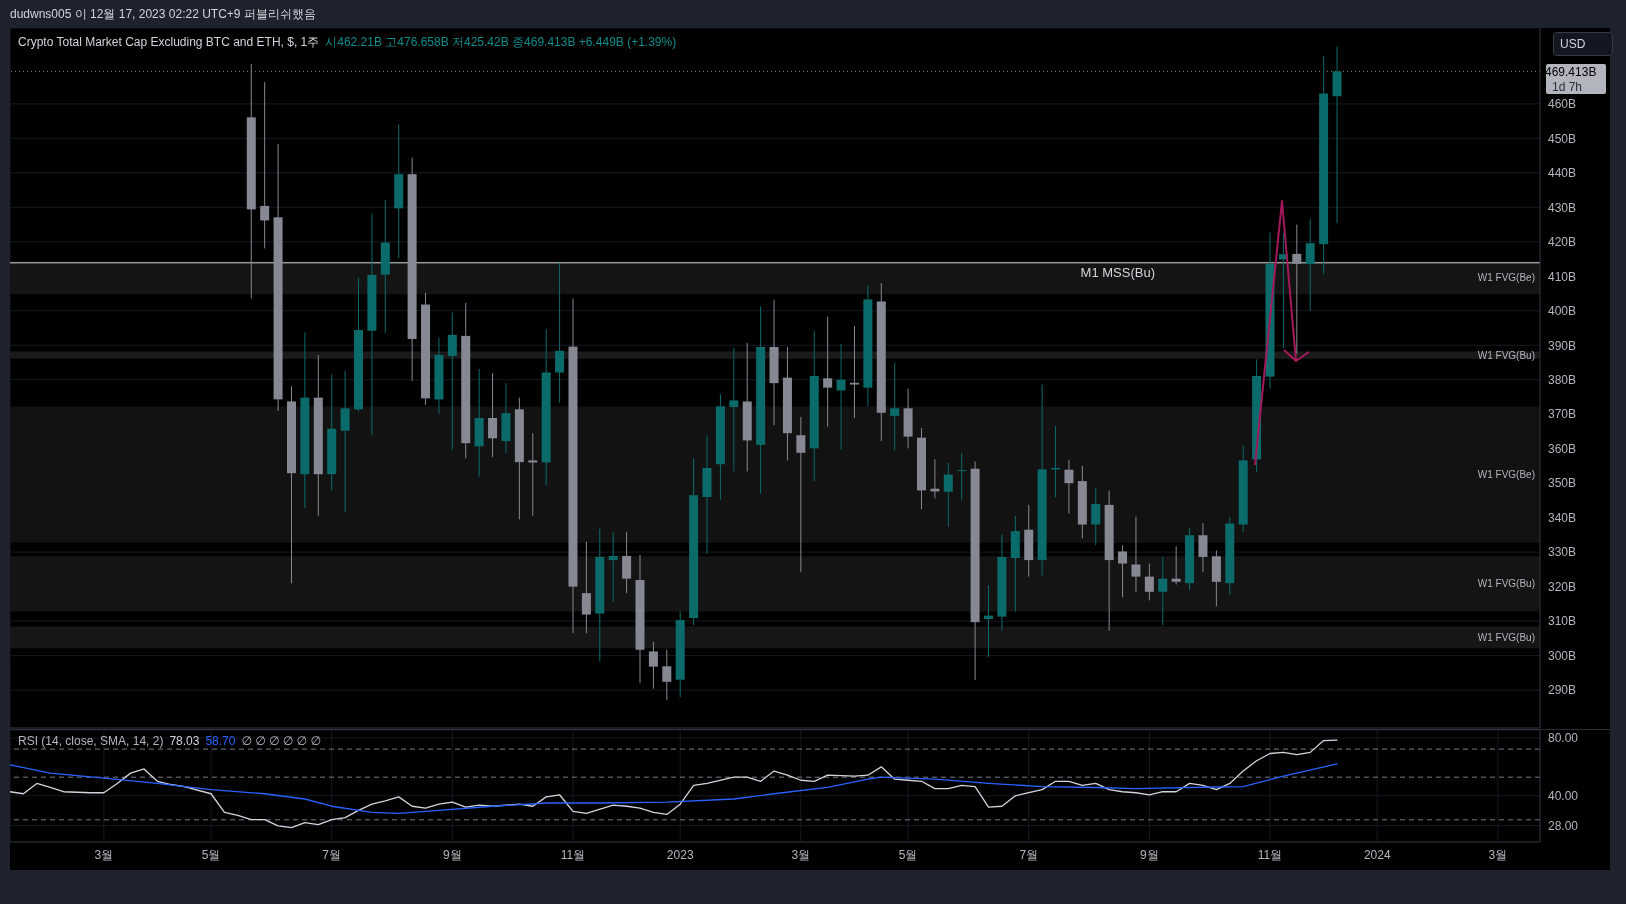  Describe the element at coordinates (1562, 379) in the screenshot. I see `y-tick-label: 380B` at that location.